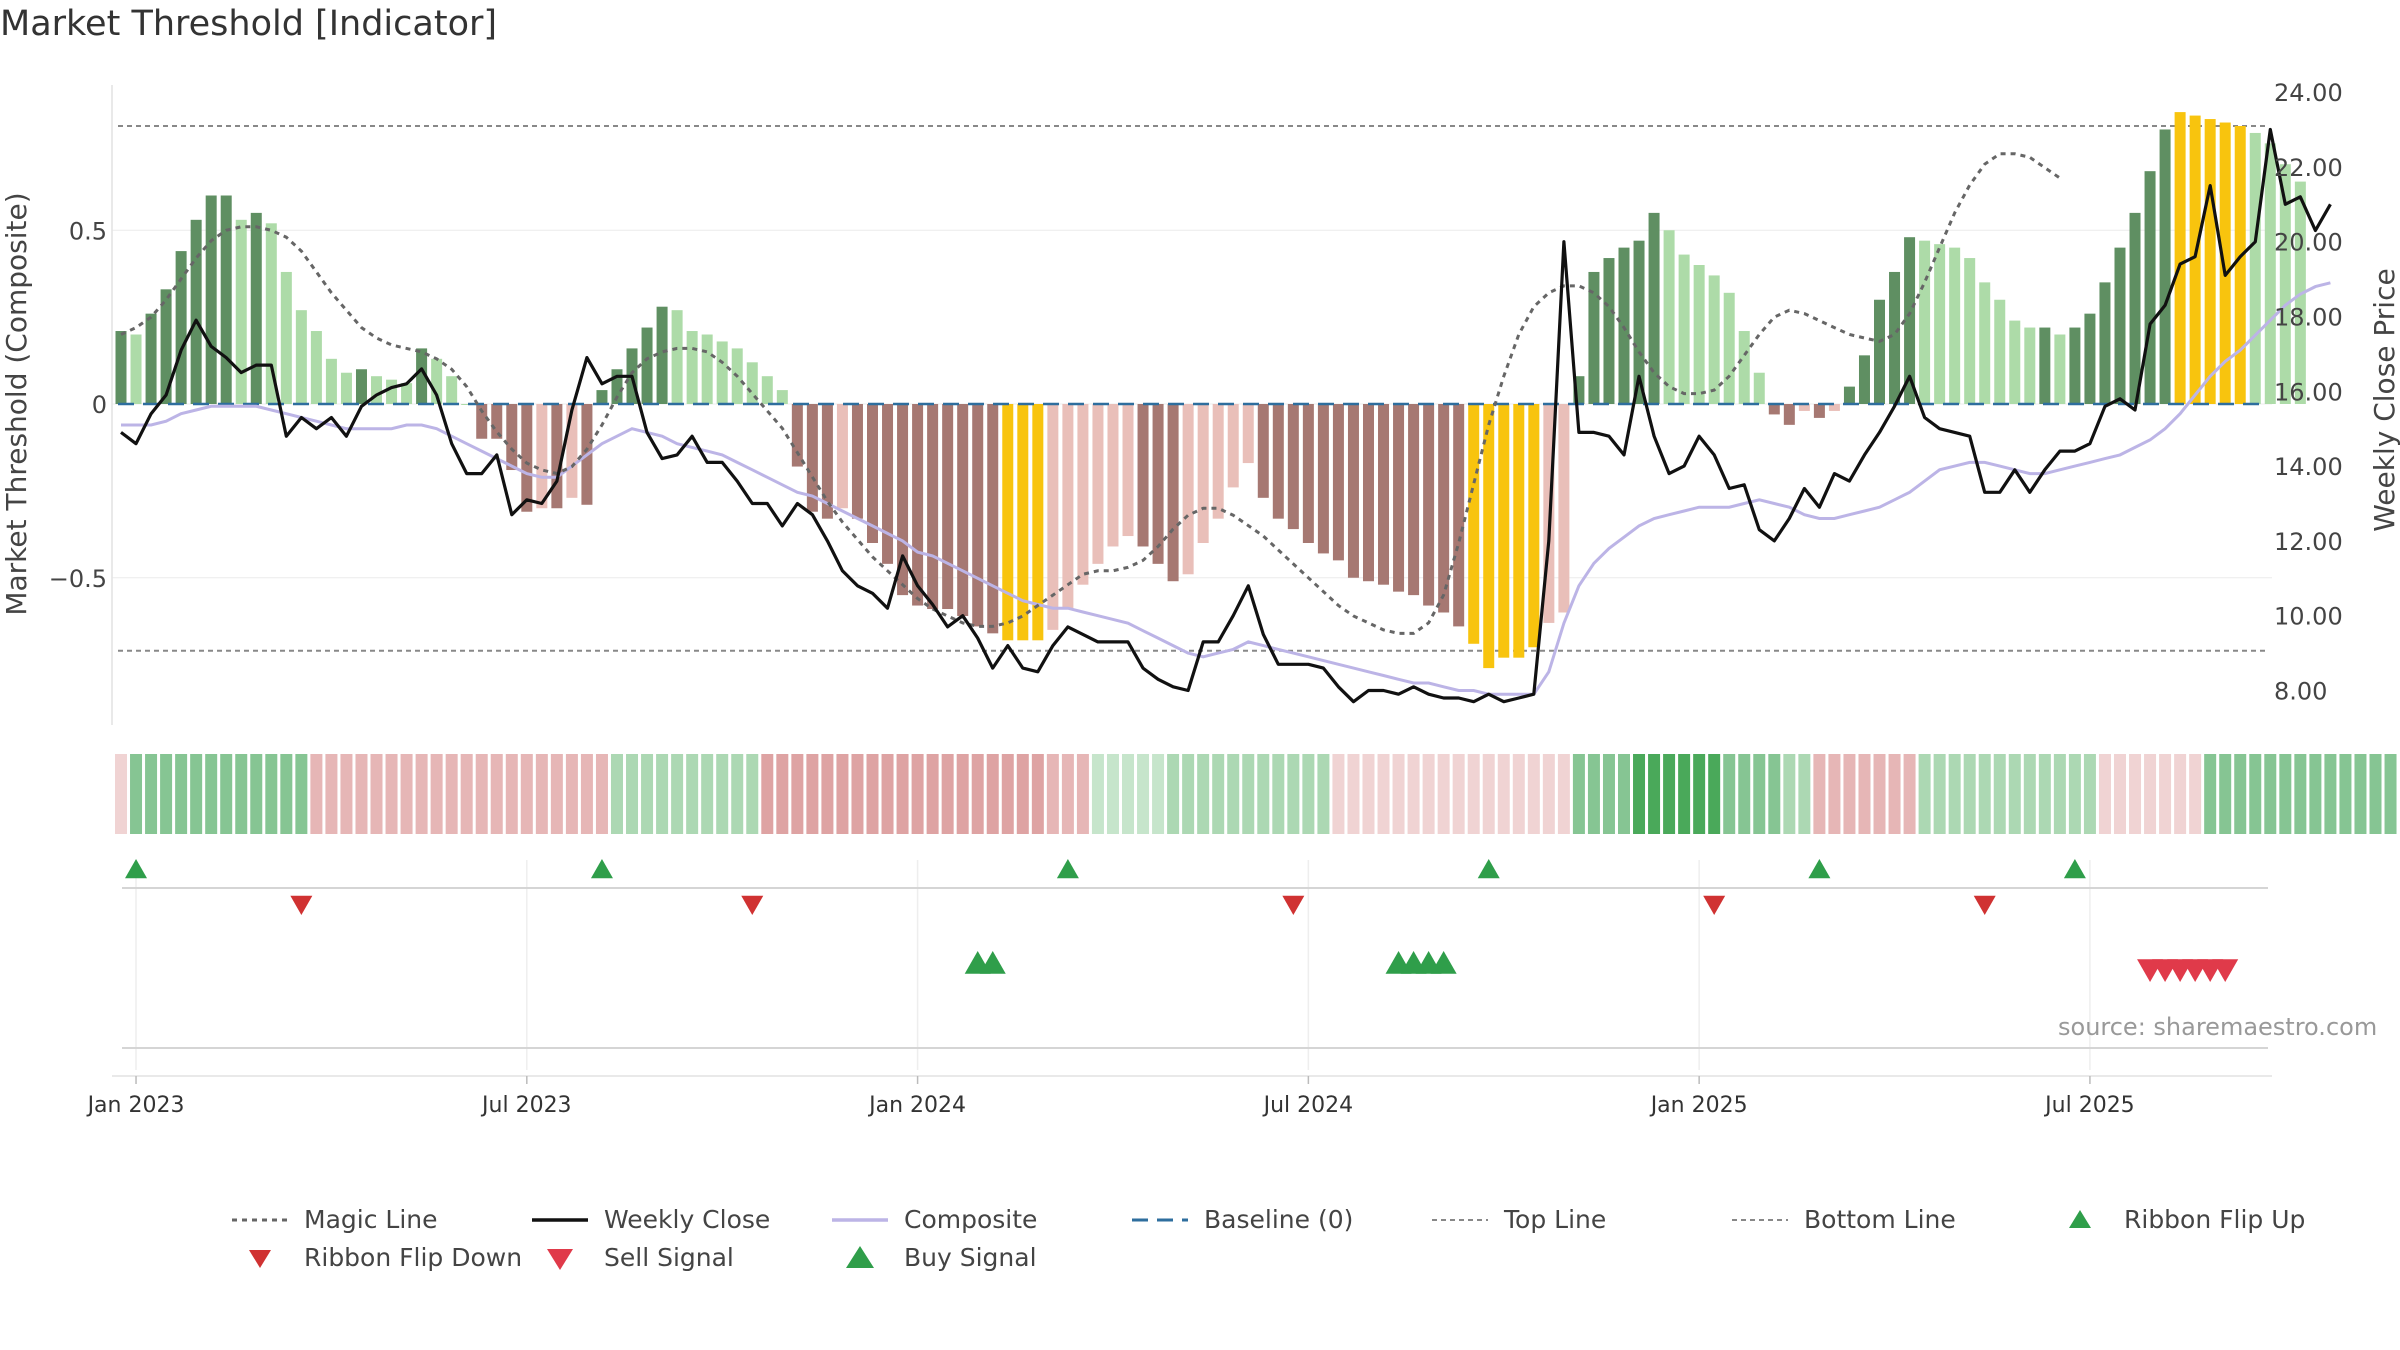 The image size is (2400, 1350). Describe the element at coordinates (560, 1259) in the screenshot. I see `legend-swatch` at that location.